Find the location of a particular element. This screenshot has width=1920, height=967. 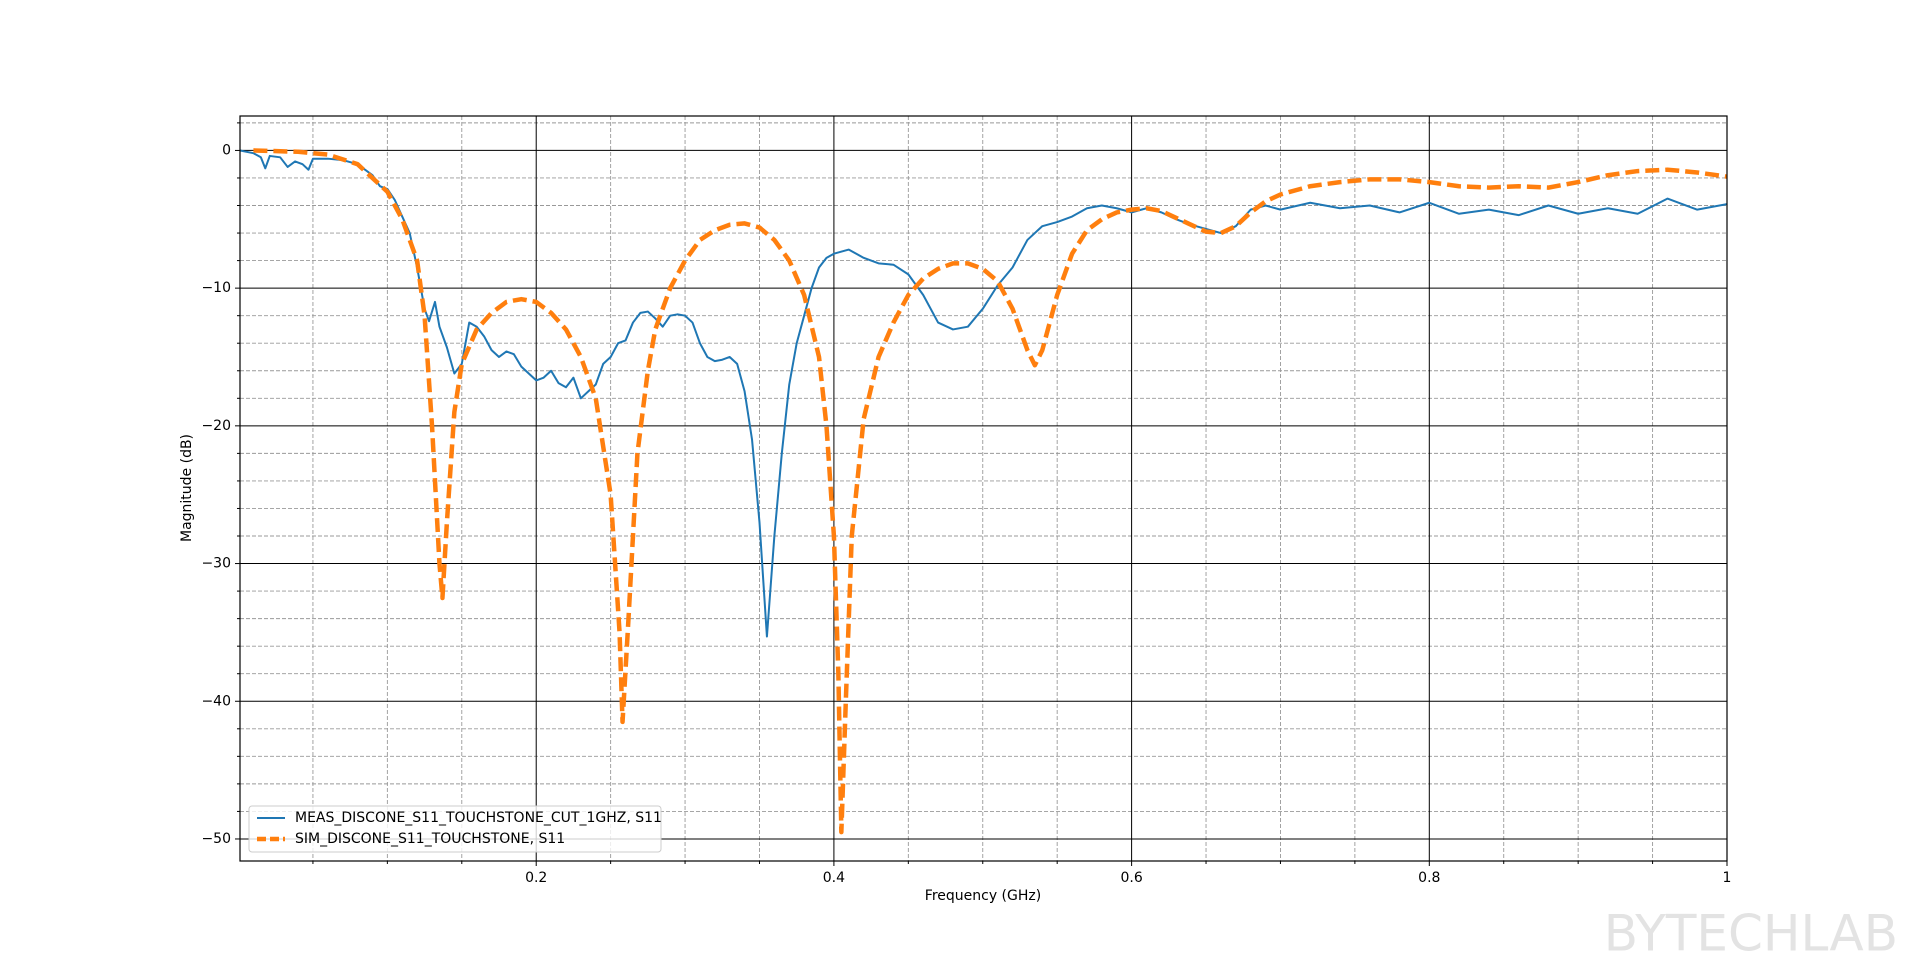

y-tick-label: −10 is located at coordinates (216, 288).